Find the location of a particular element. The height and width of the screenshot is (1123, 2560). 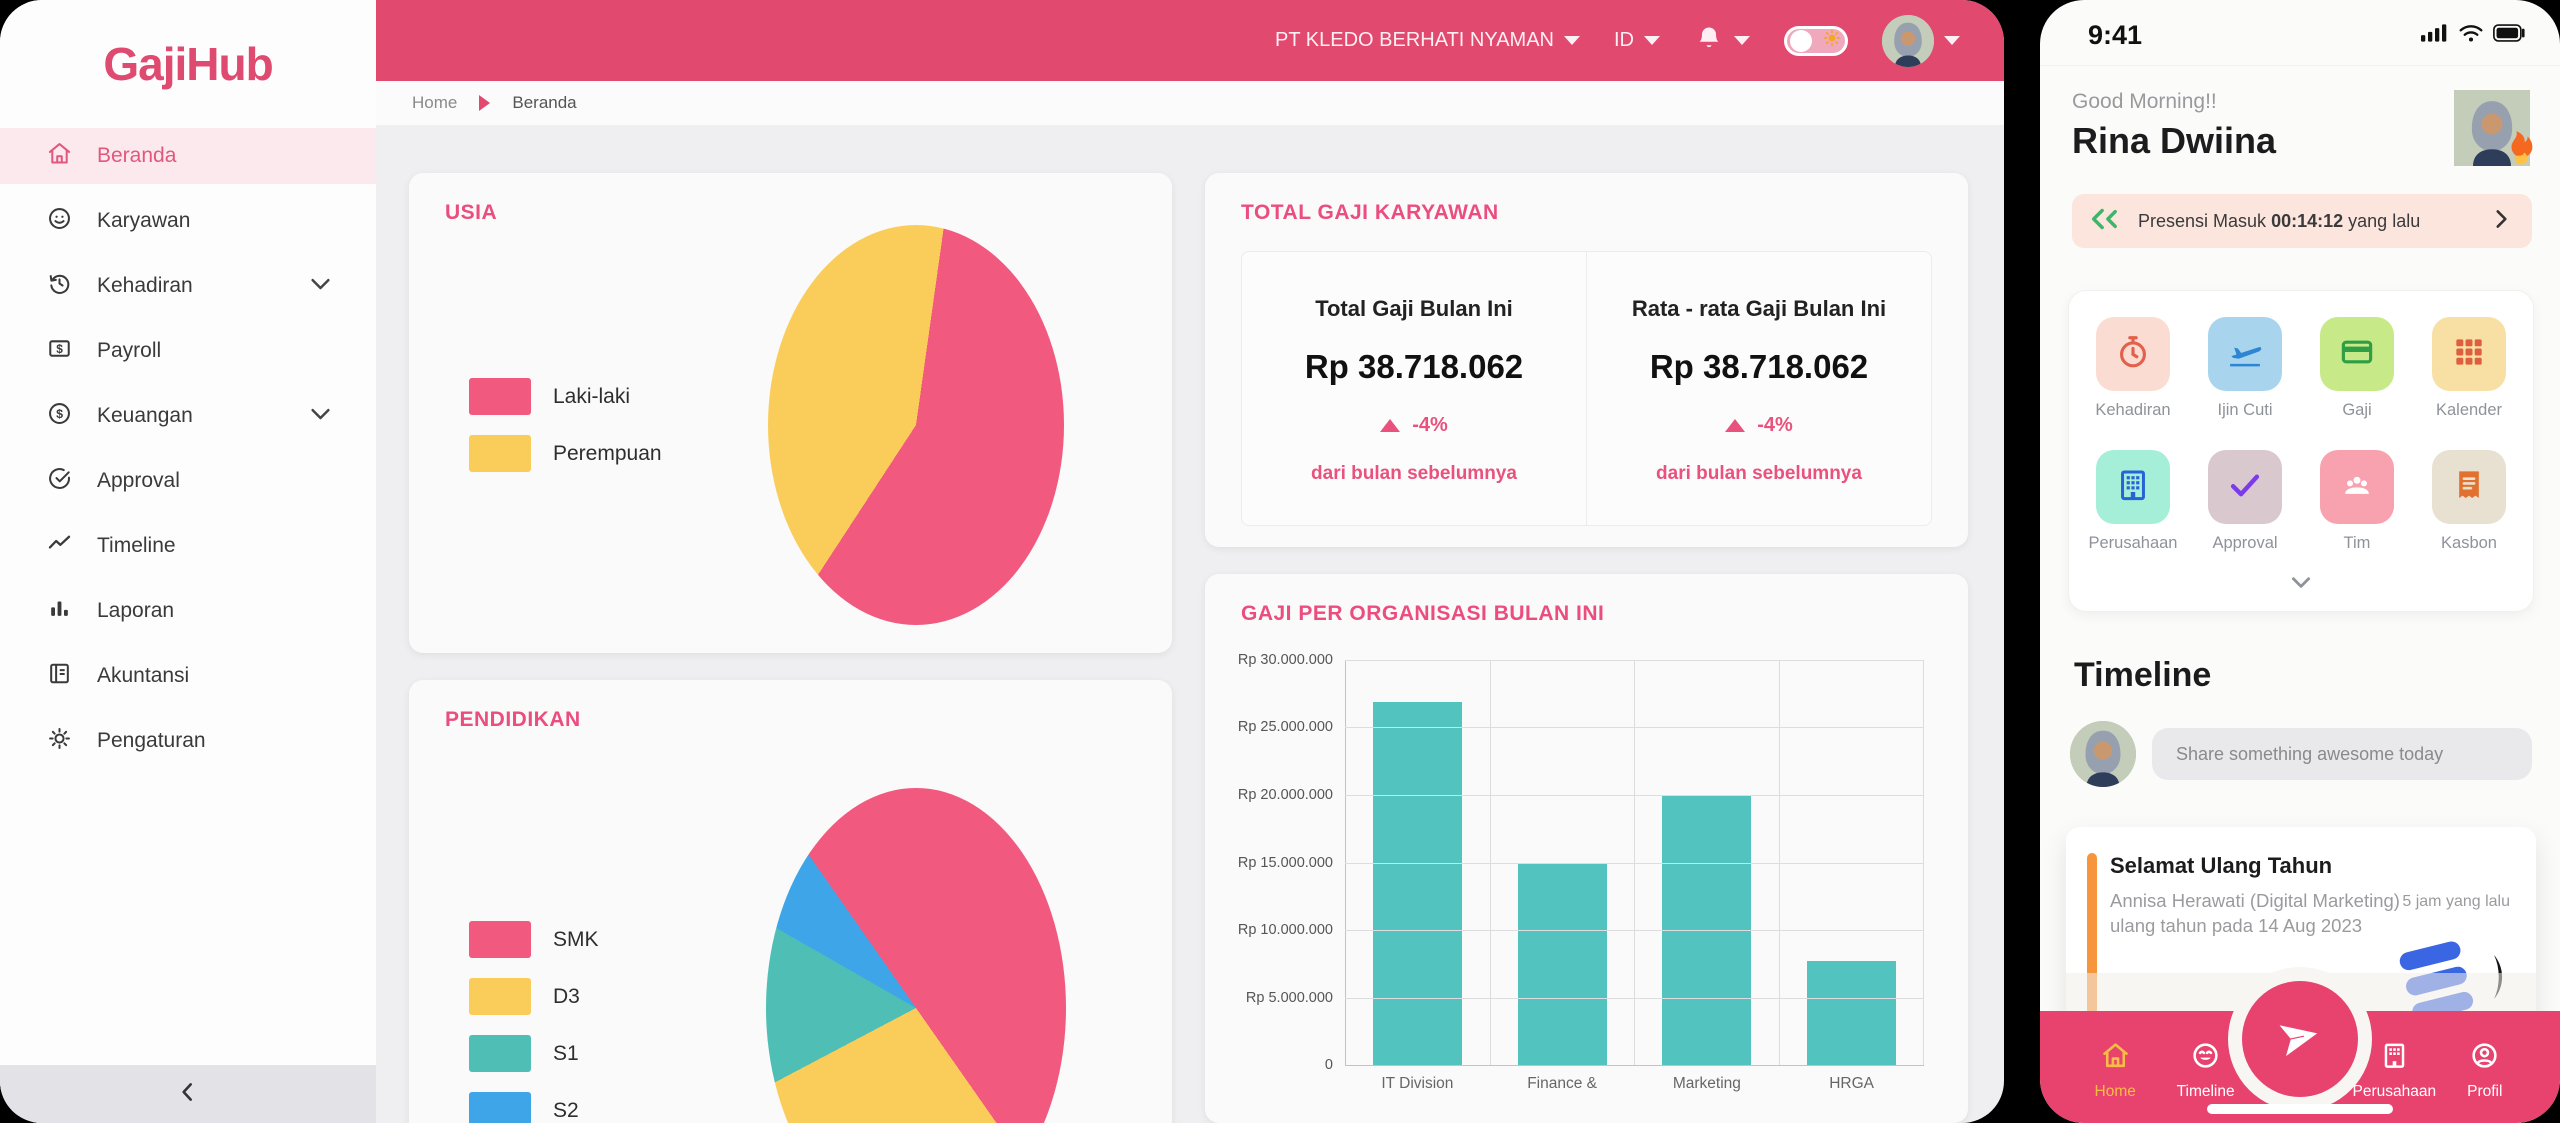

presensi-text: Presensi Masuk is located at coordinates (2202, 220).